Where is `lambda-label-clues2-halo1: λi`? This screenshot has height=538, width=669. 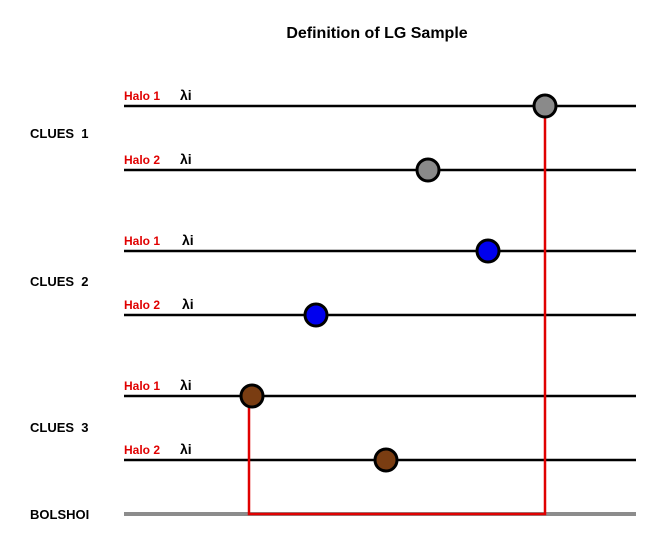
lambda-label-clues2-halo1: λi is located at coordinates (188, 240).